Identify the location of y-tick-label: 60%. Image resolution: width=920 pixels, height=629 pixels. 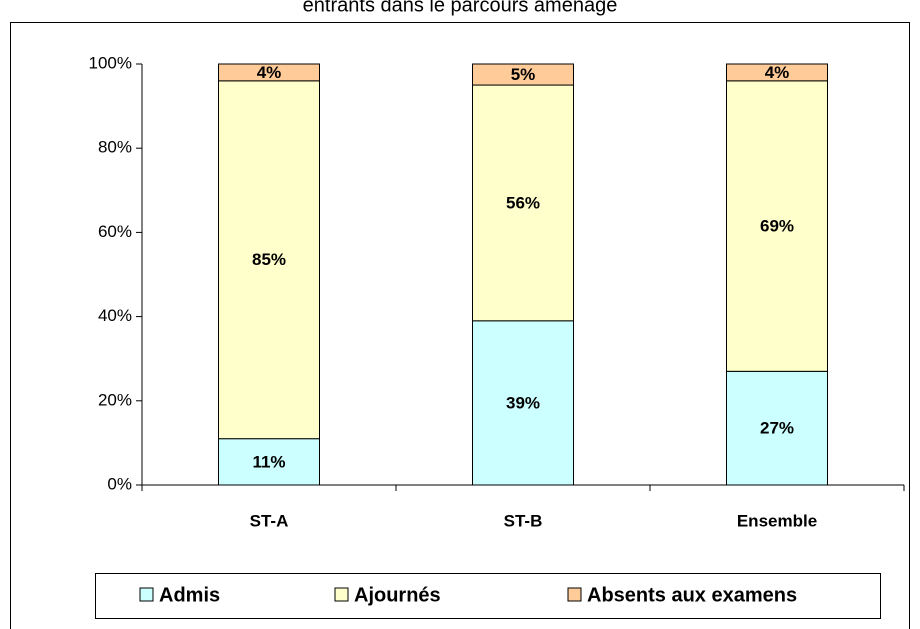
(115, 231).